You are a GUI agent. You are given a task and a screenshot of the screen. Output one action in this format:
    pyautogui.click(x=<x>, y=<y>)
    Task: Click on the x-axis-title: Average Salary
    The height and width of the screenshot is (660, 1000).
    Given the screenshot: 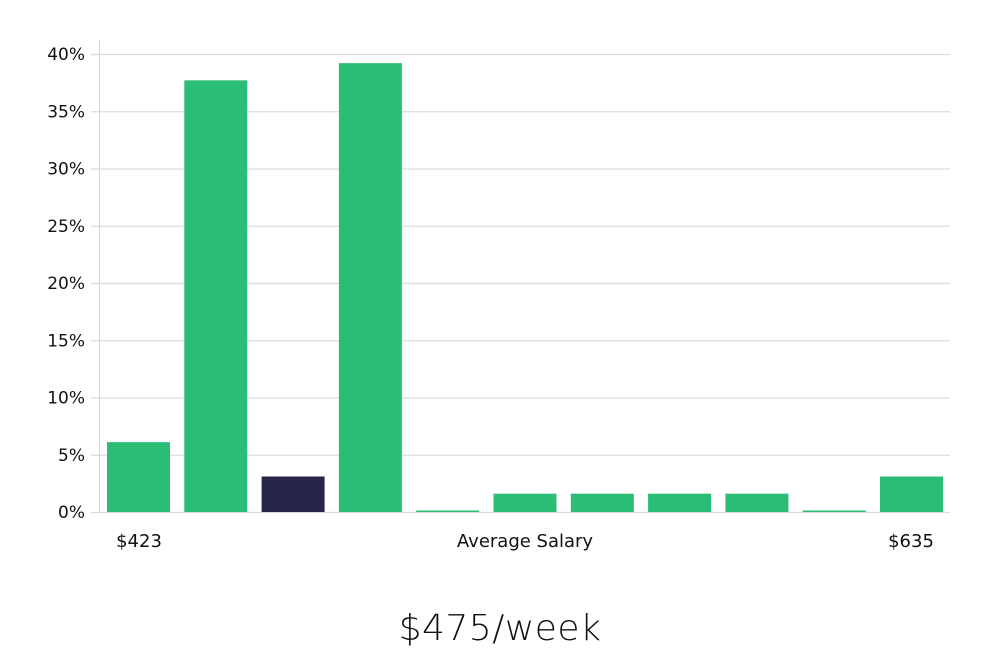 What is the action you would take?
    pyautogui.click(x=525, y=541)
    